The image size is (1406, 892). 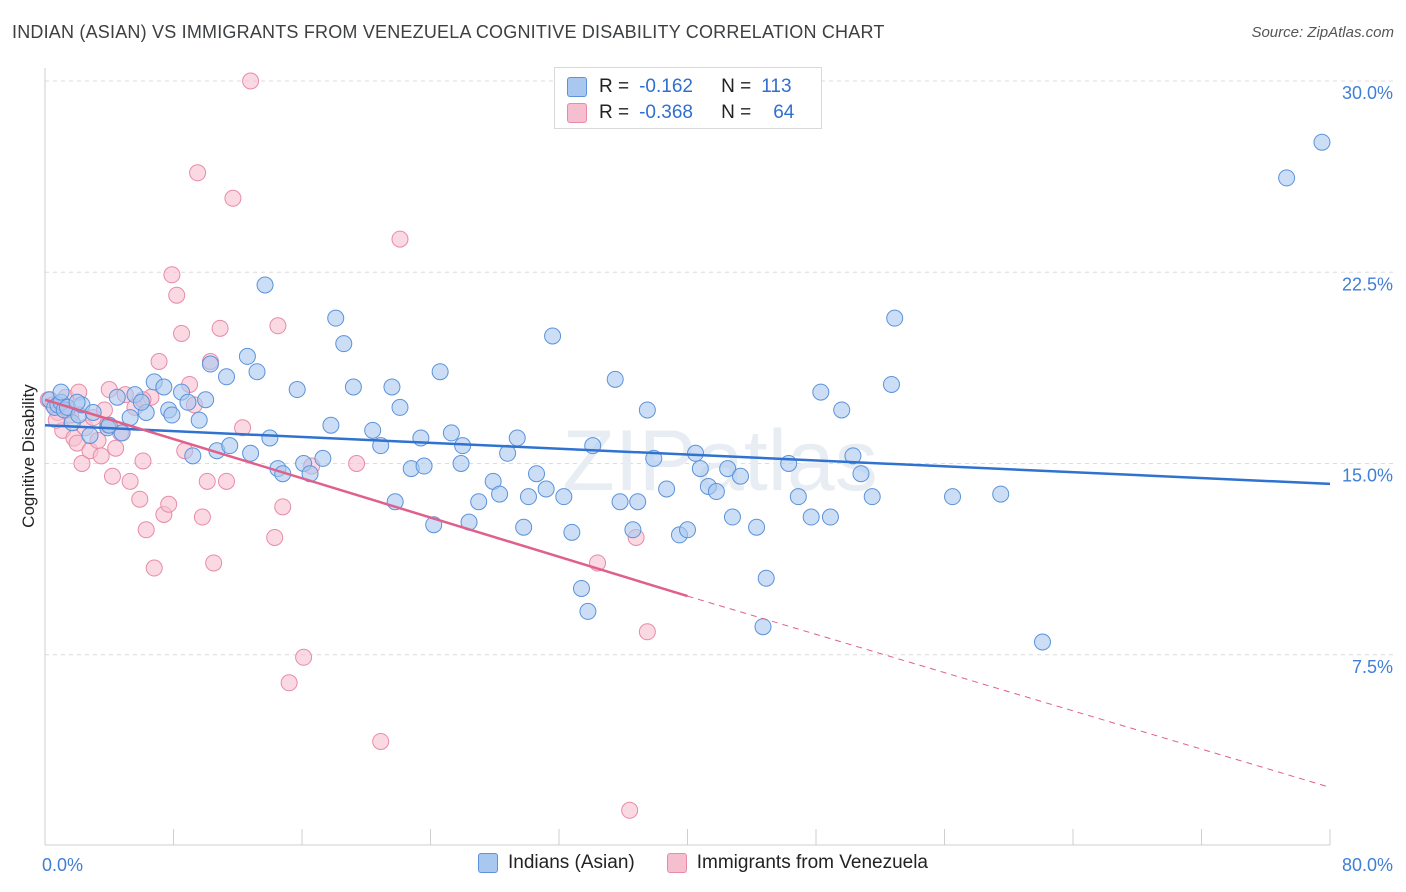 I want to click on n-value: 113, so click(x=776, y=86).